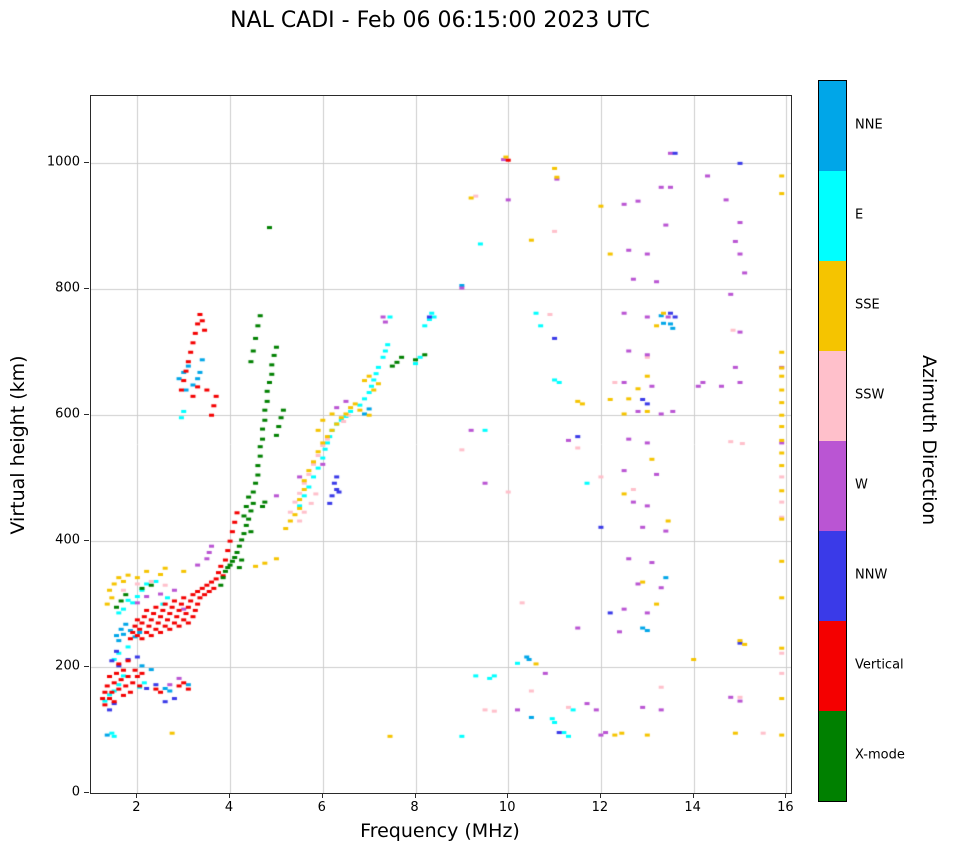  I want to click on colorbar-segment-nnw, so click(832, 576).